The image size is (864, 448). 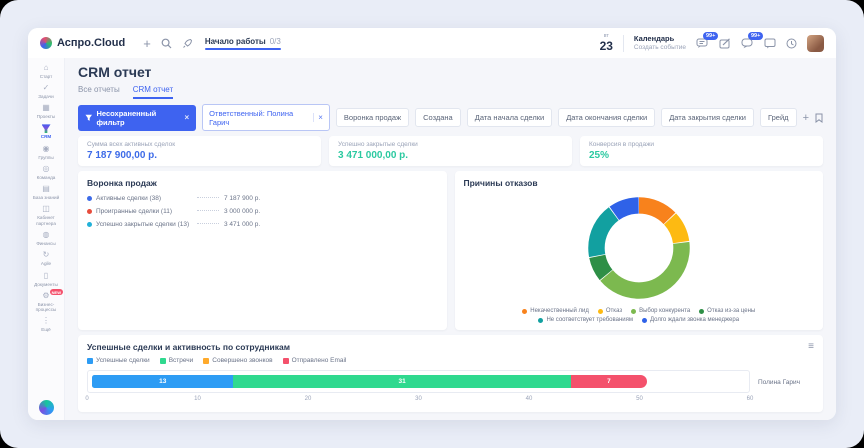 What do you see at coordinates (585, 320) in the screenshot?
I see `donut-legend-item: Не соответствует требованиям` at bounding box center [585, 320].